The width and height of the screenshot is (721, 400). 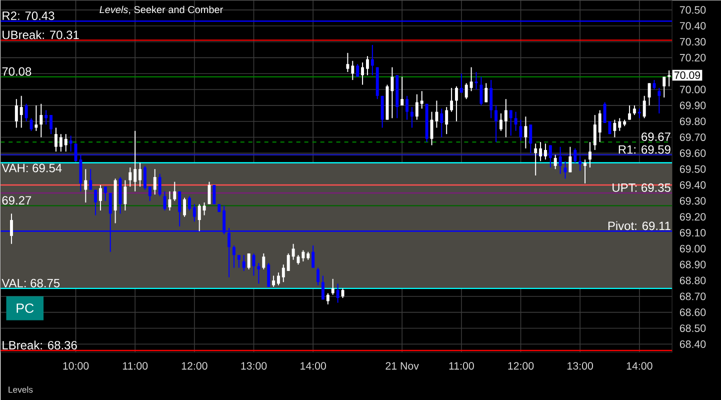 I want to click on y-tick-label: 69.80, so click(x=693, y=122).